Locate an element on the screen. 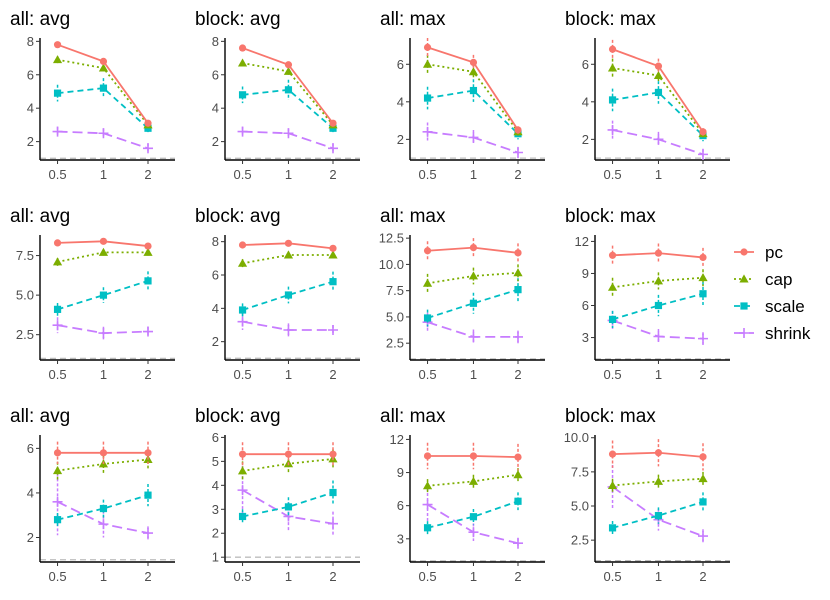 Image resolution: width=830 pixels, height=600 pixels. panel-title: block: max is located at coordinates (610, 416).